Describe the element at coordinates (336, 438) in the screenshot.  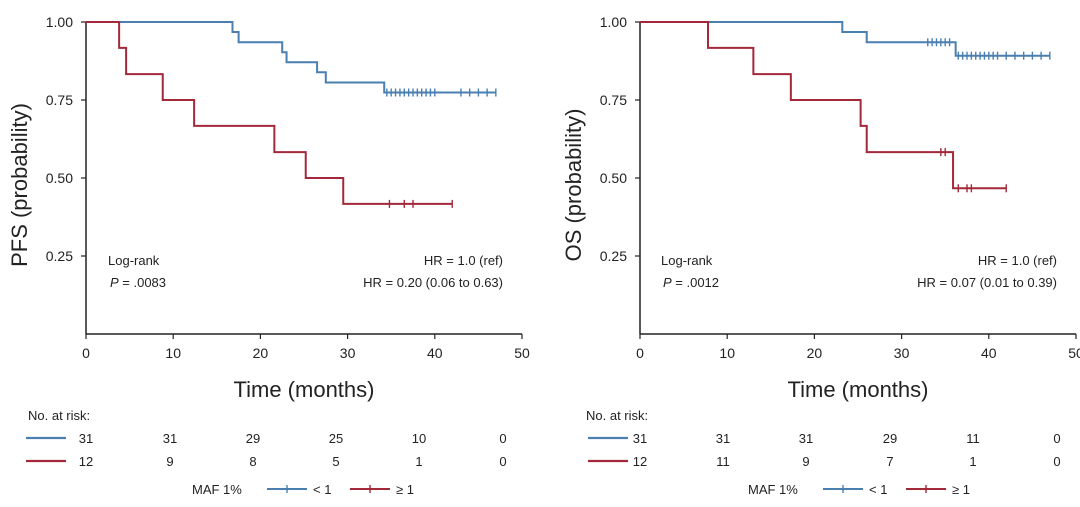
I see `risk-count: 25` at that location.